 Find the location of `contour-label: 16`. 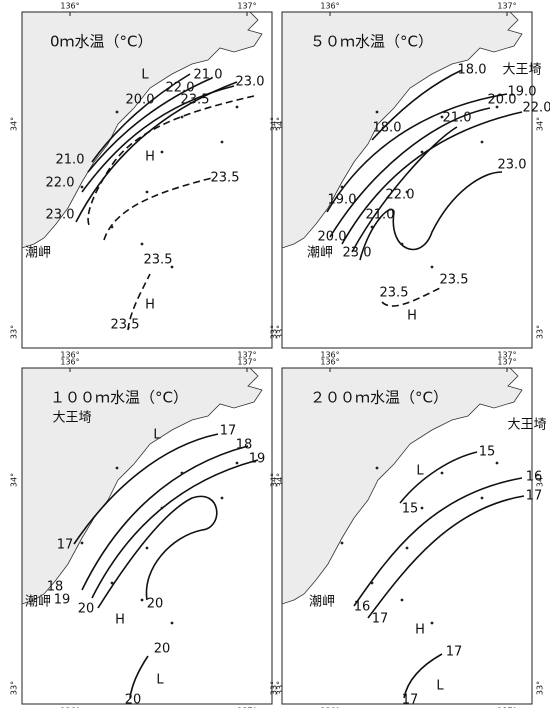

contour-label: 16 is located at coordinates (534, 477).